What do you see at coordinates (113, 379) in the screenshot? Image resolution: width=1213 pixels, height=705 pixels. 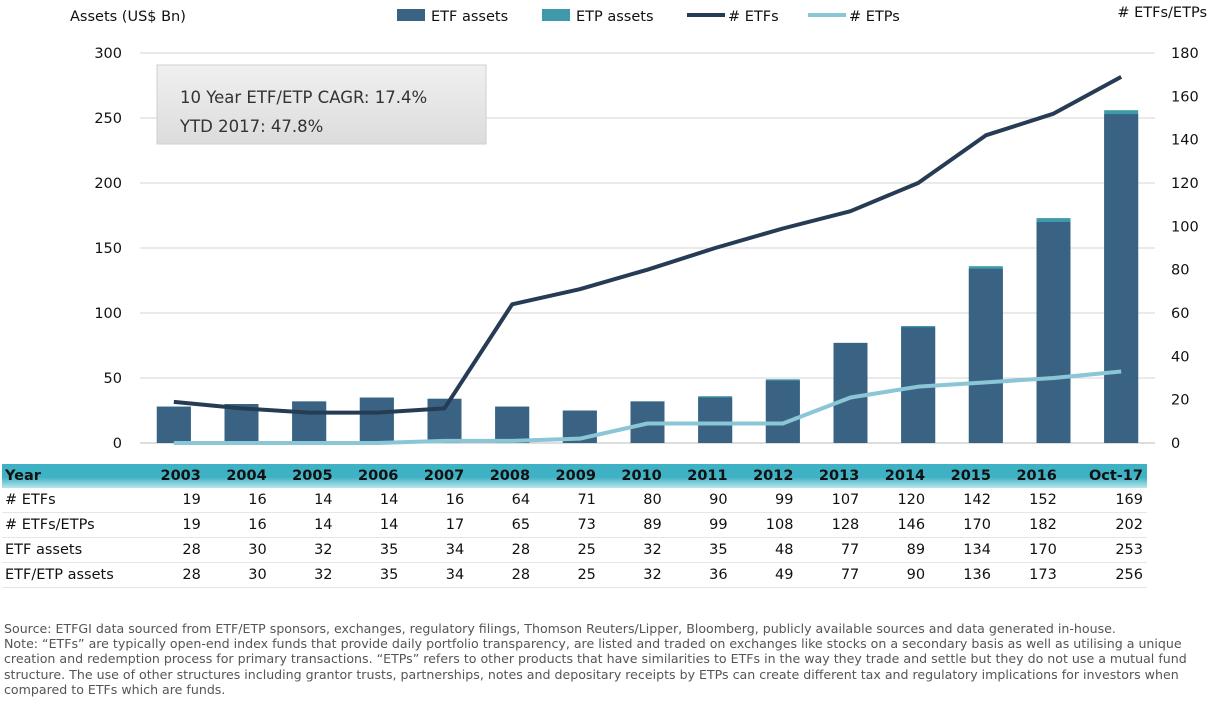 I see `left-axis-tick-label: 50` at bounding box center [113, 379].